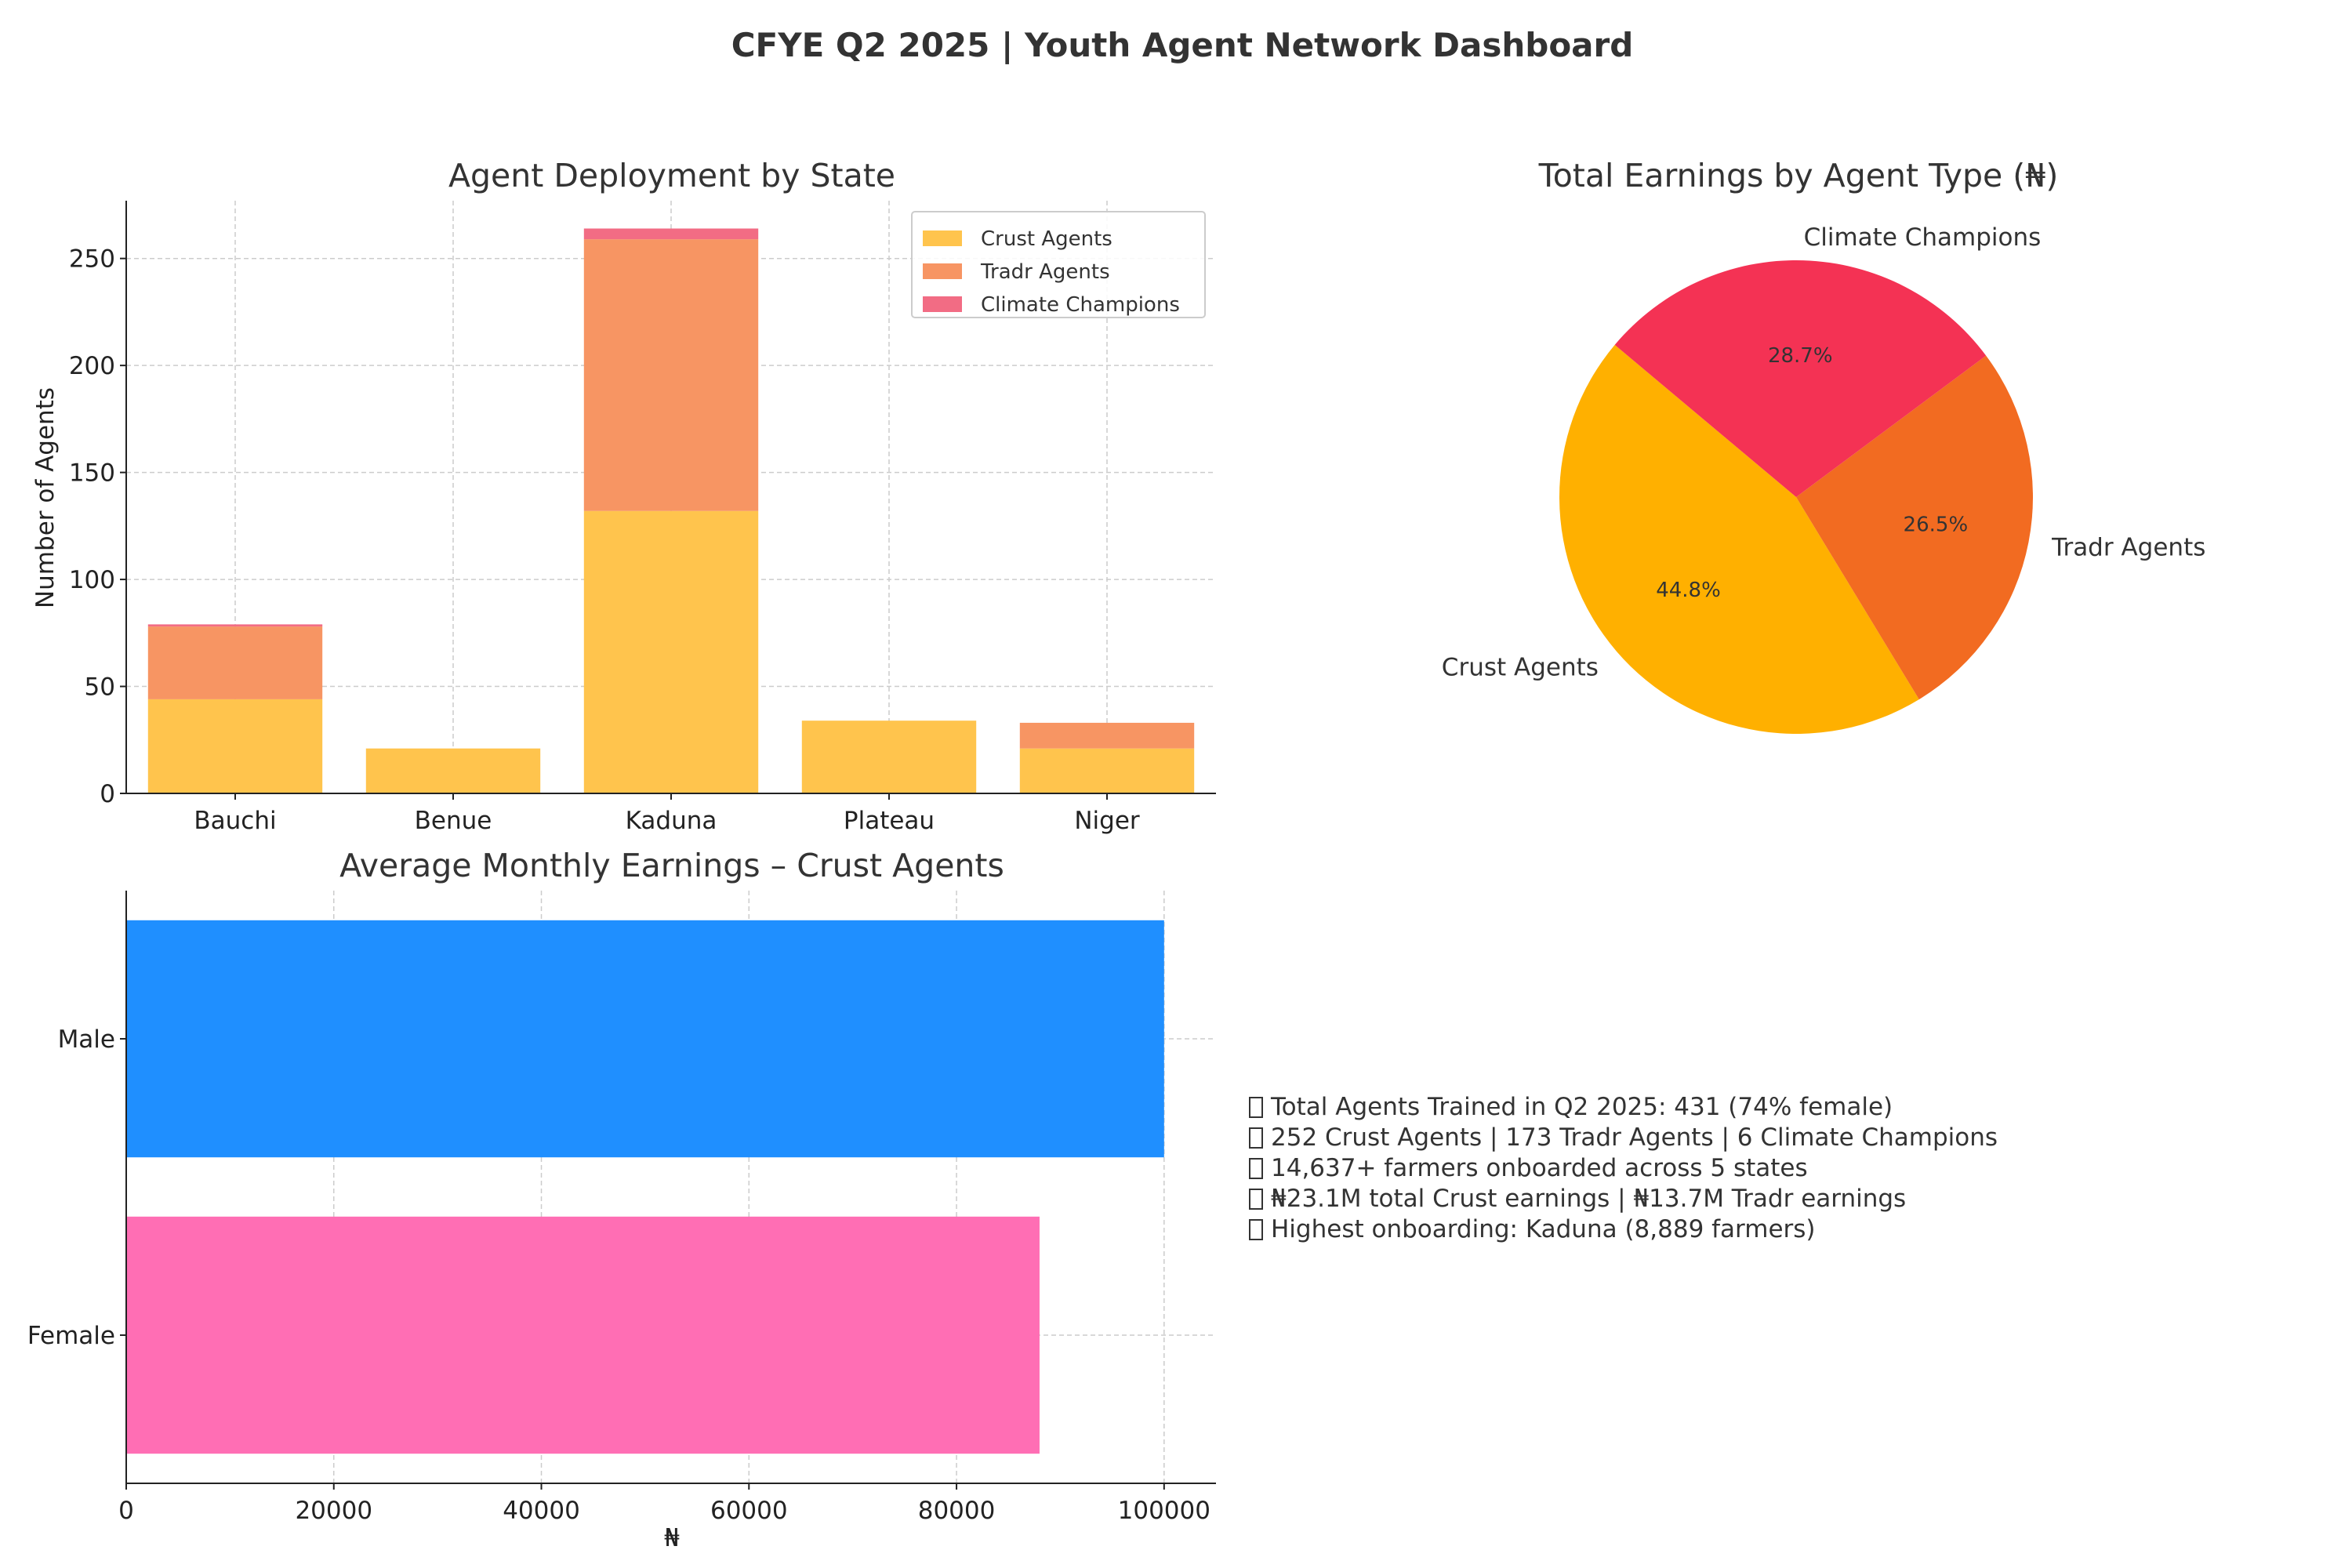  What do you see at coordinates (1801, 356) in the screenshot?
I see `pie-percent-label: 28.7%` at bounding box center [1801, 356].